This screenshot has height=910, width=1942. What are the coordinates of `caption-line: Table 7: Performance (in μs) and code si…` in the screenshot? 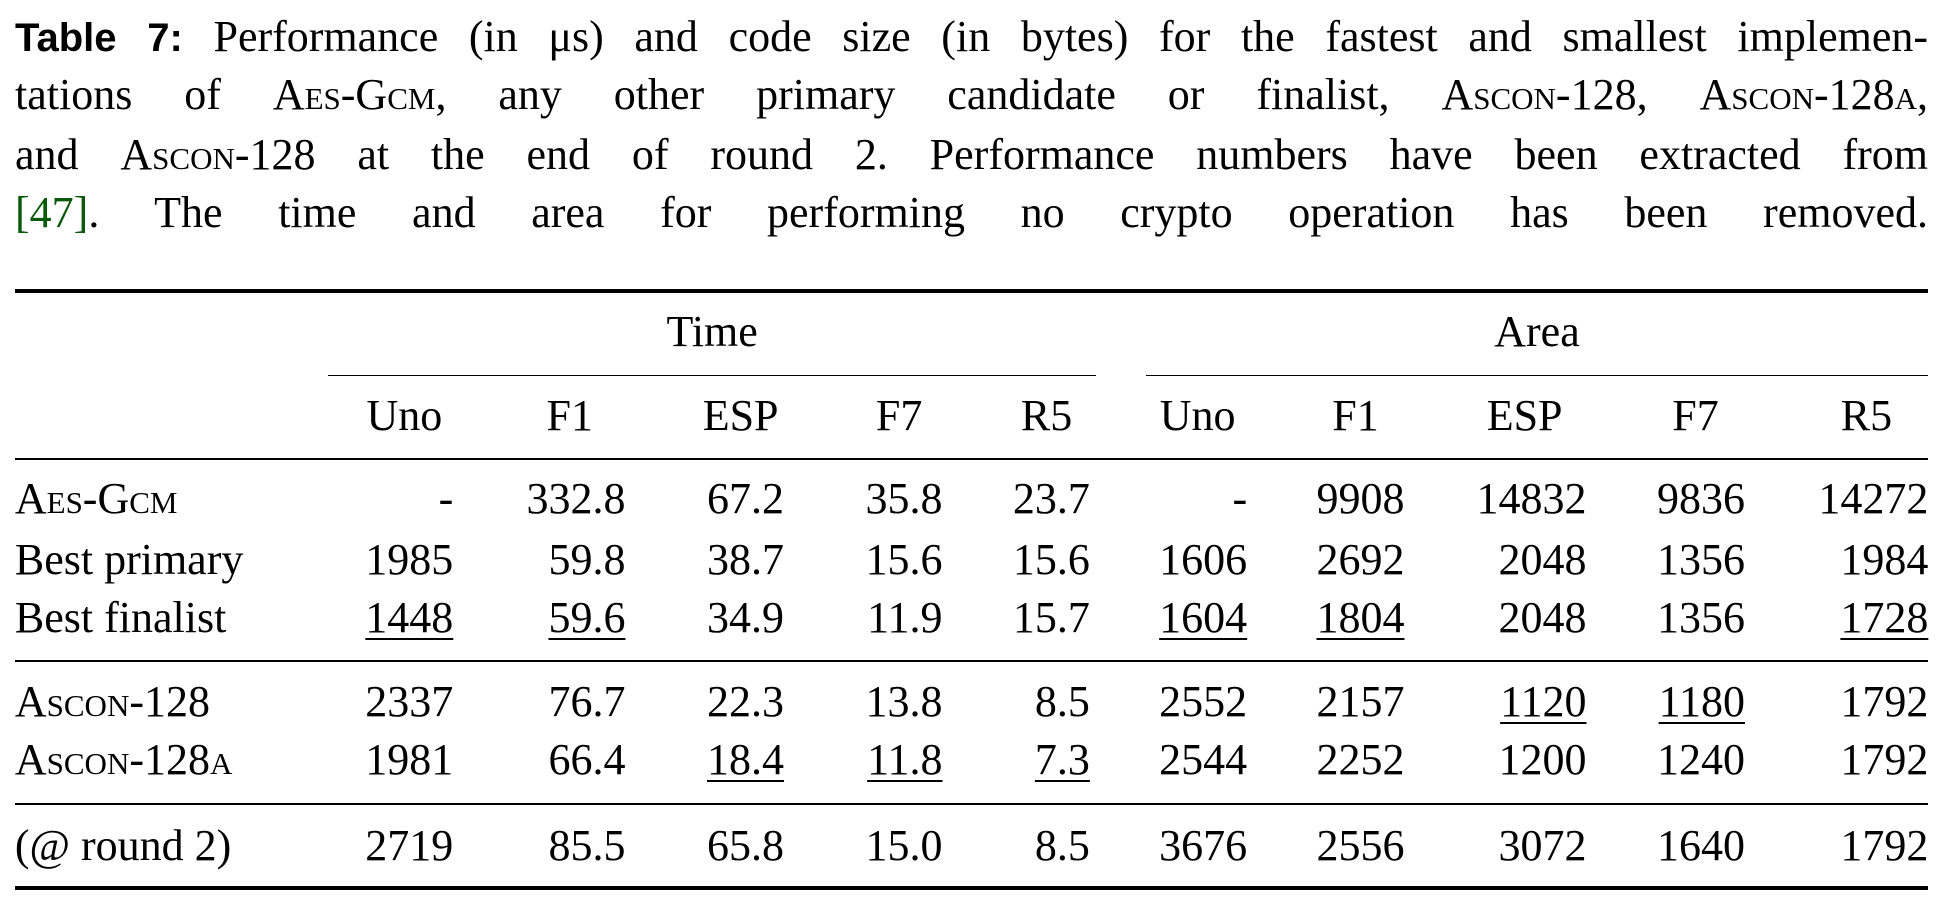 It's located at (971, 37).